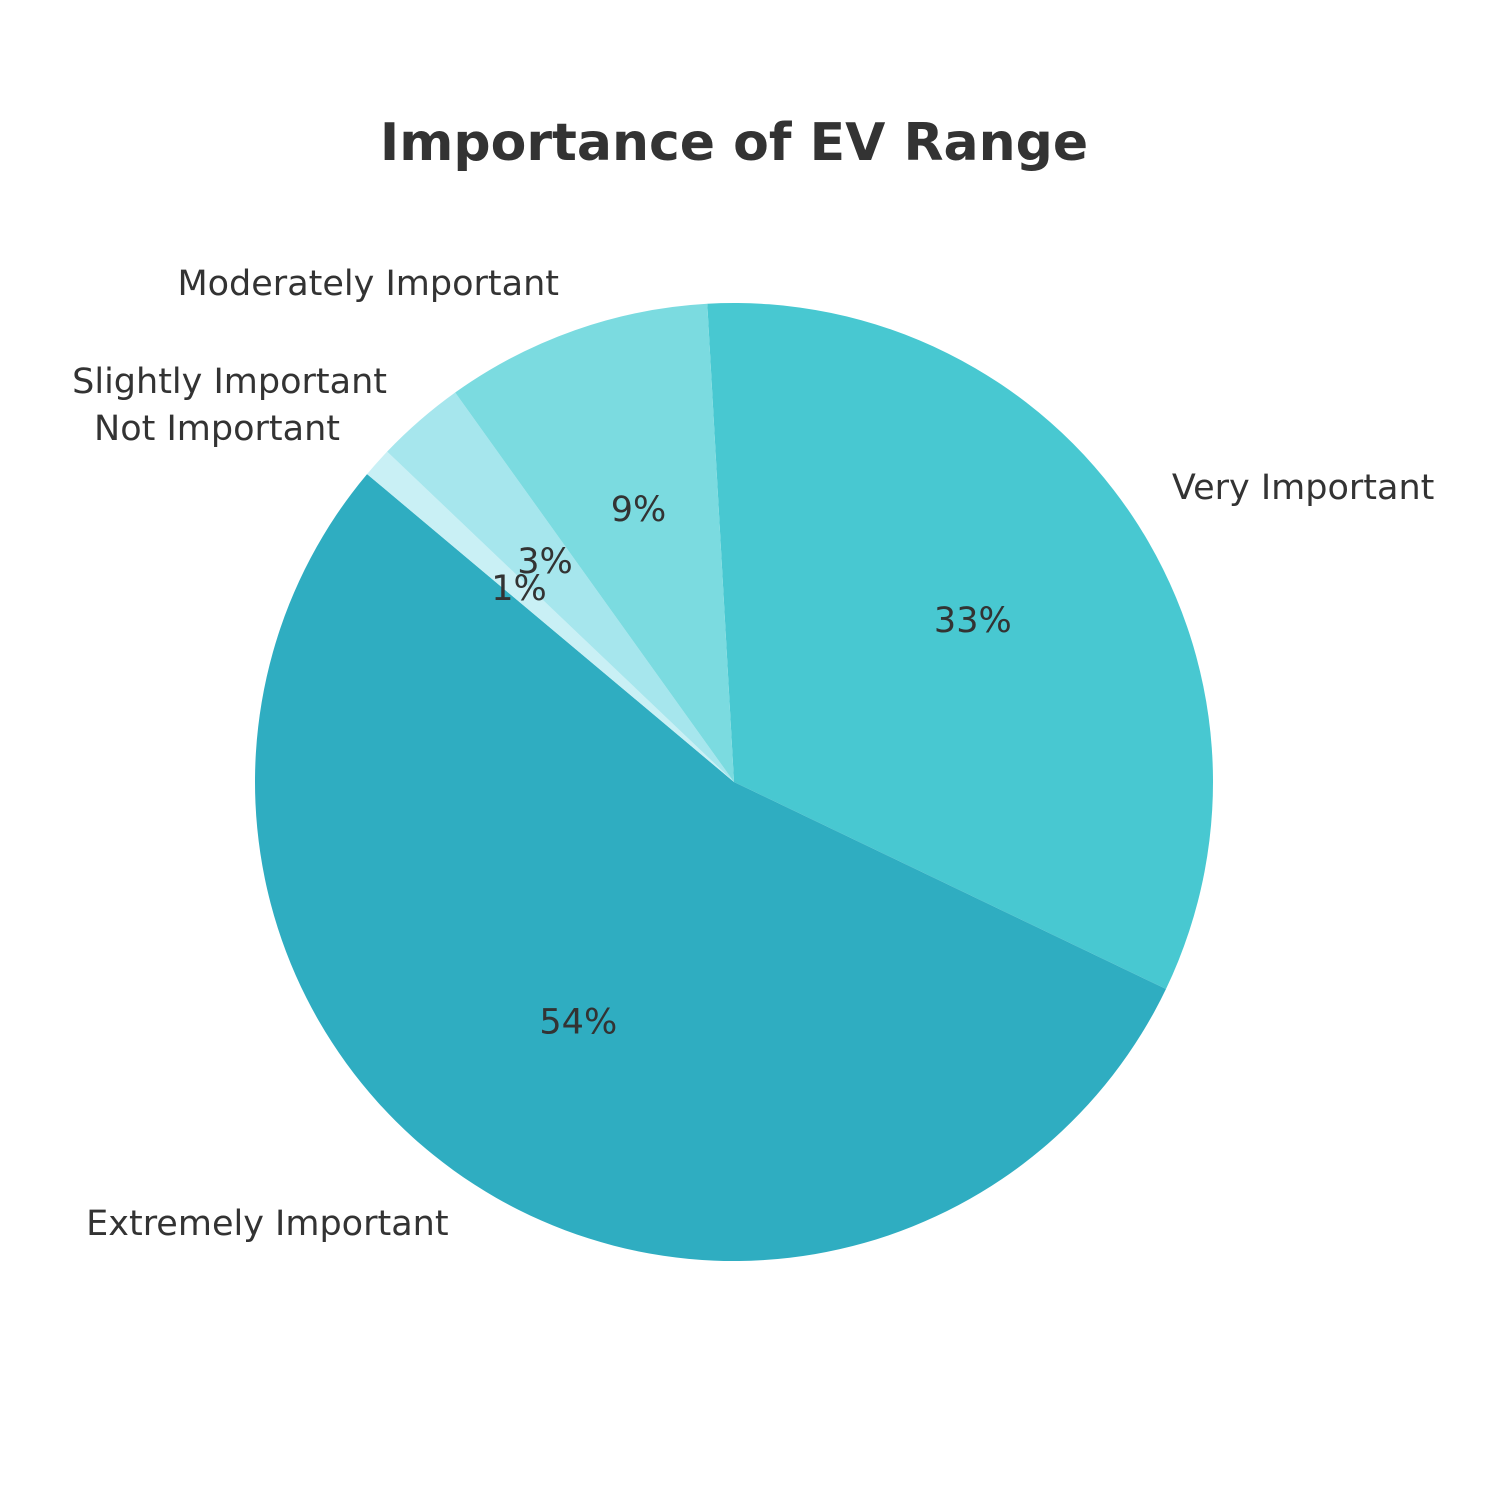 The width and height of the screenshot is (1500, 1500). I want to click on pie-slice-not-important, so click(550, 616).